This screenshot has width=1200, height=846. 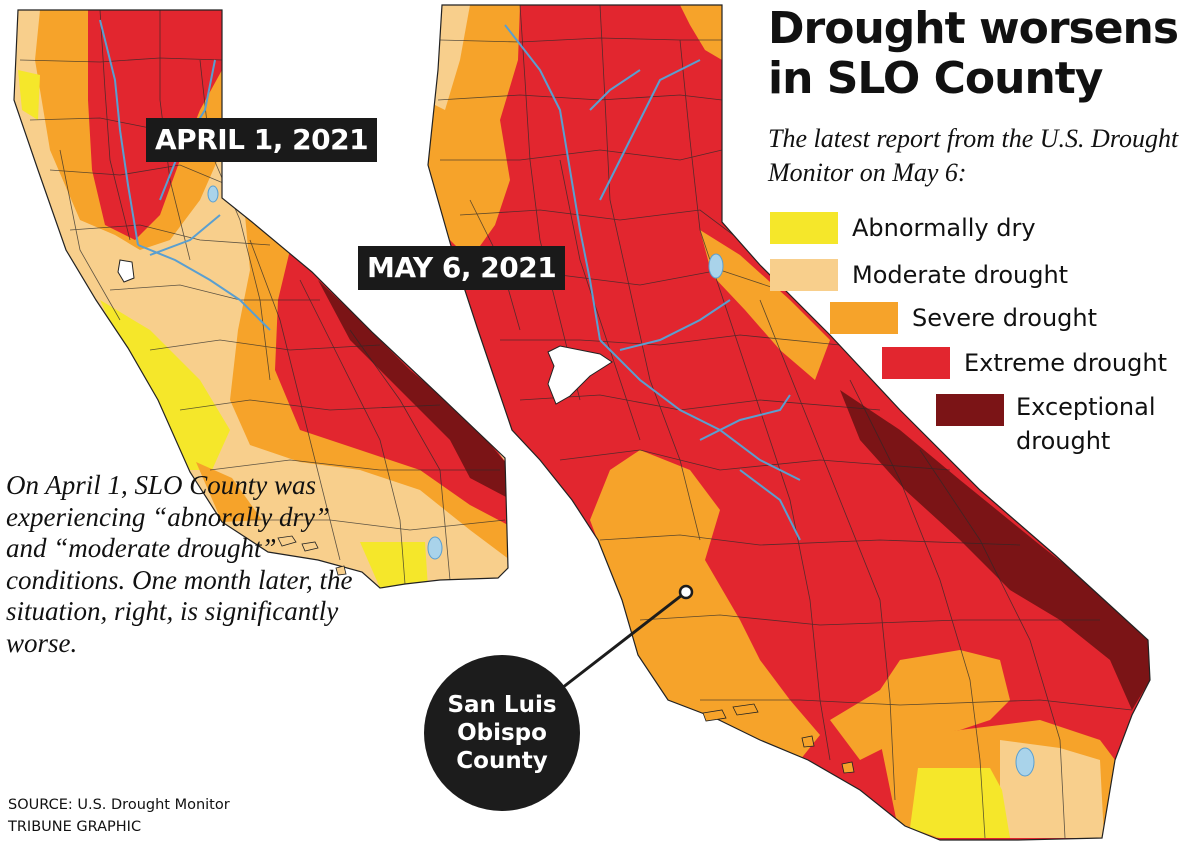 What do you see at coordinates (701, 32) in the screenshot?
I see `may-severe-northeast` at bounding box center [701, 32].